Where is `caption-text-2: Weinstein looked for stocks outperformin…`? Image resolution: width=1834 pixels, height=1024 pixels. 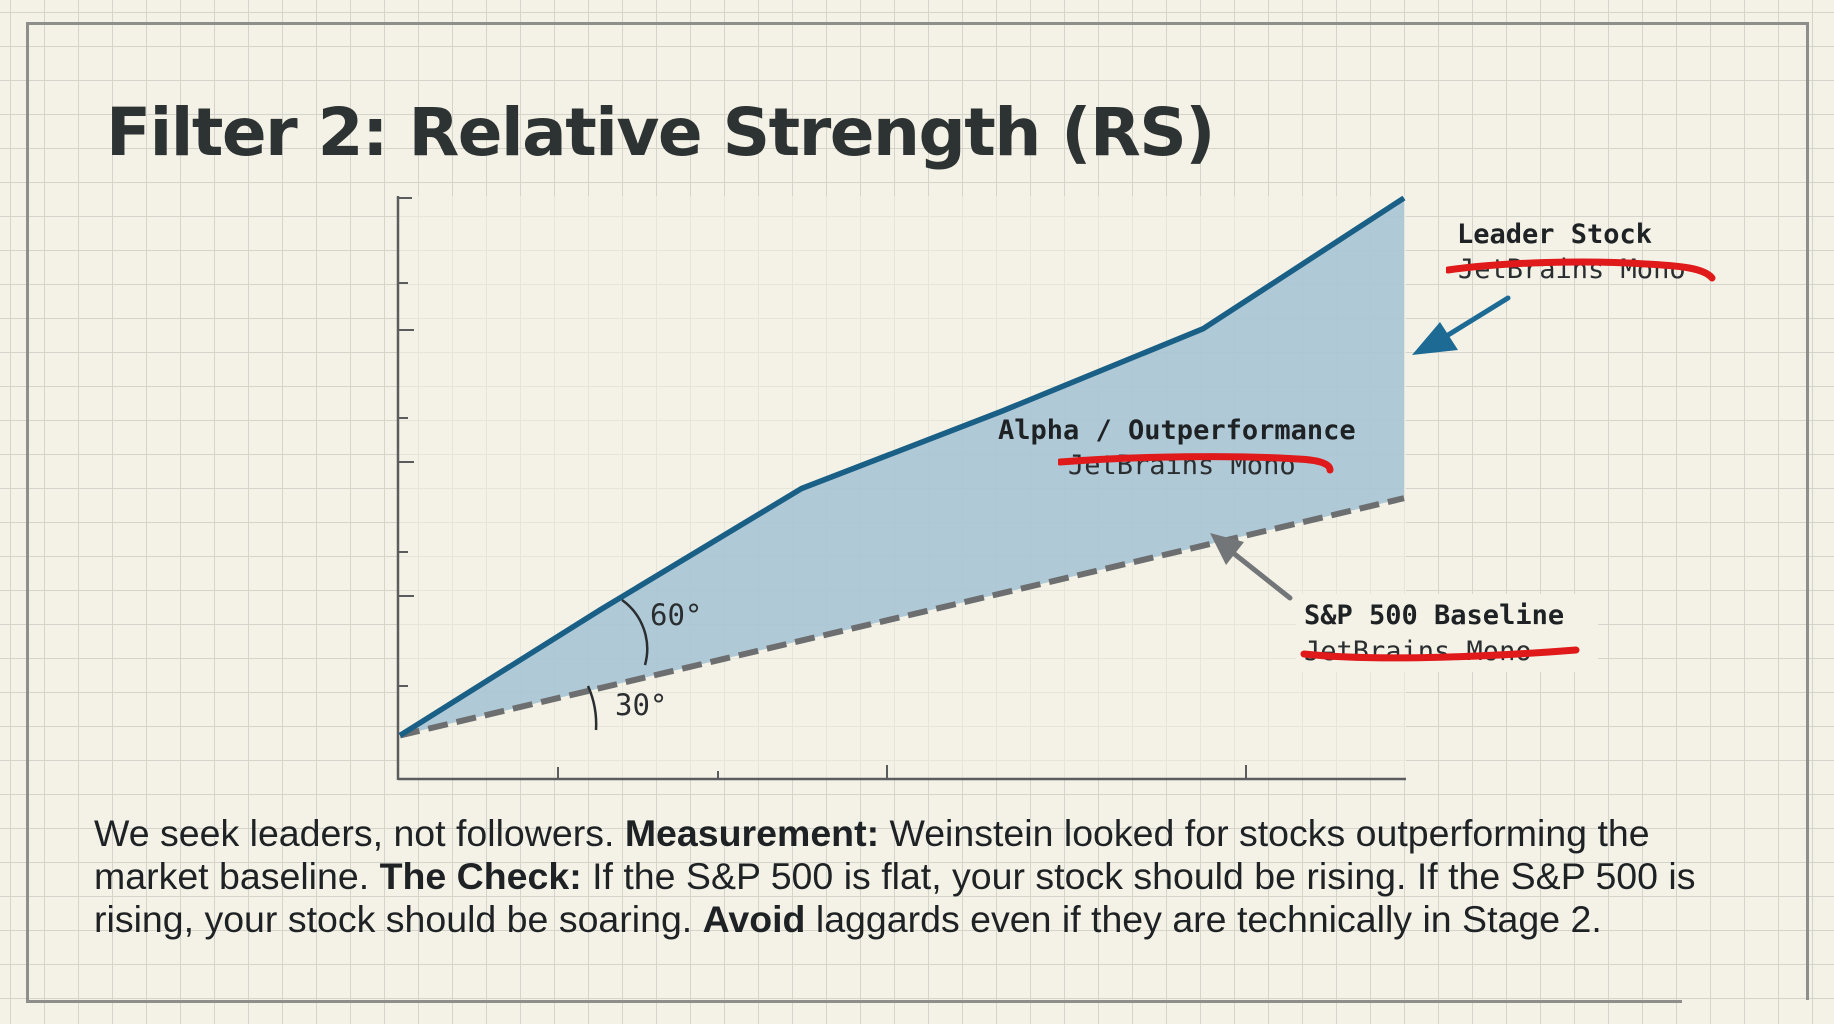 caption-text-2: Weinstein looked for stocks outperformin… is located at coordinates (872, 854).